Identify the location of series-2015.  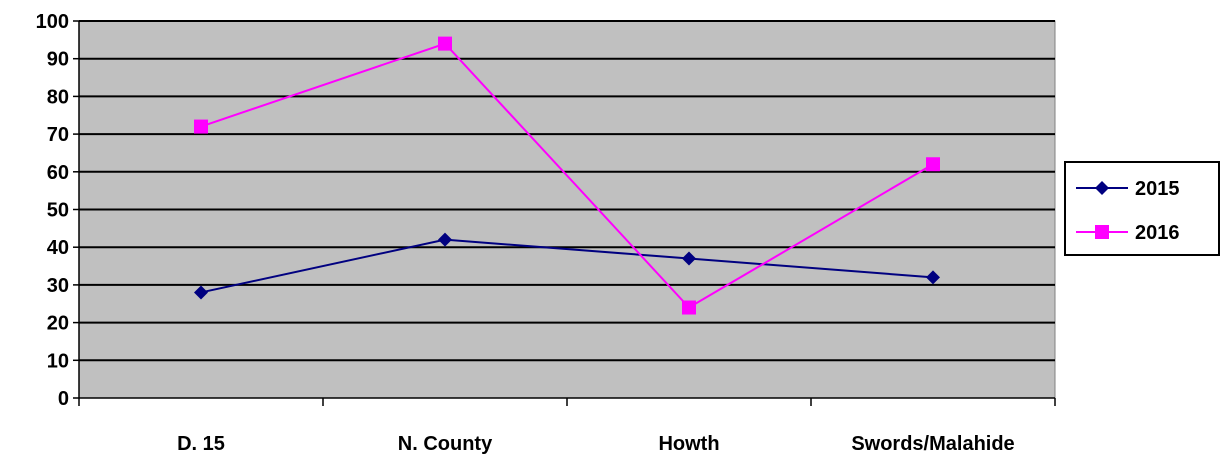
(567, 266).